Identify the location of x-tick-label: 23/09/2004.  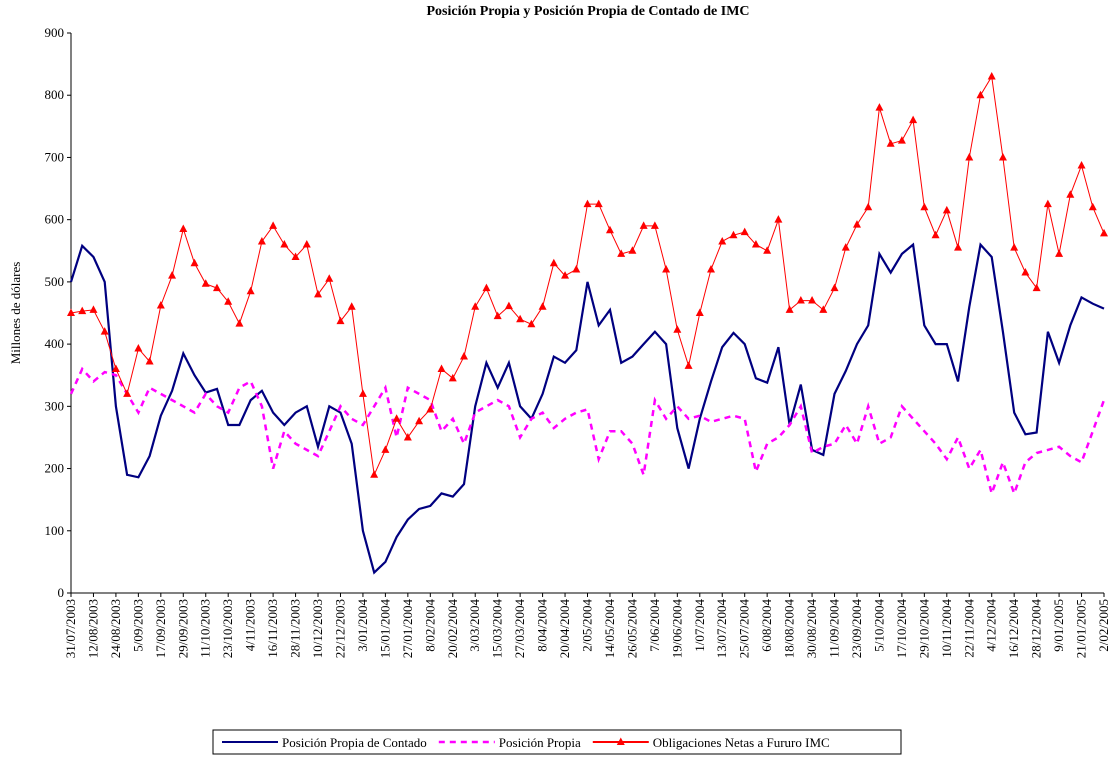
(856, 629).